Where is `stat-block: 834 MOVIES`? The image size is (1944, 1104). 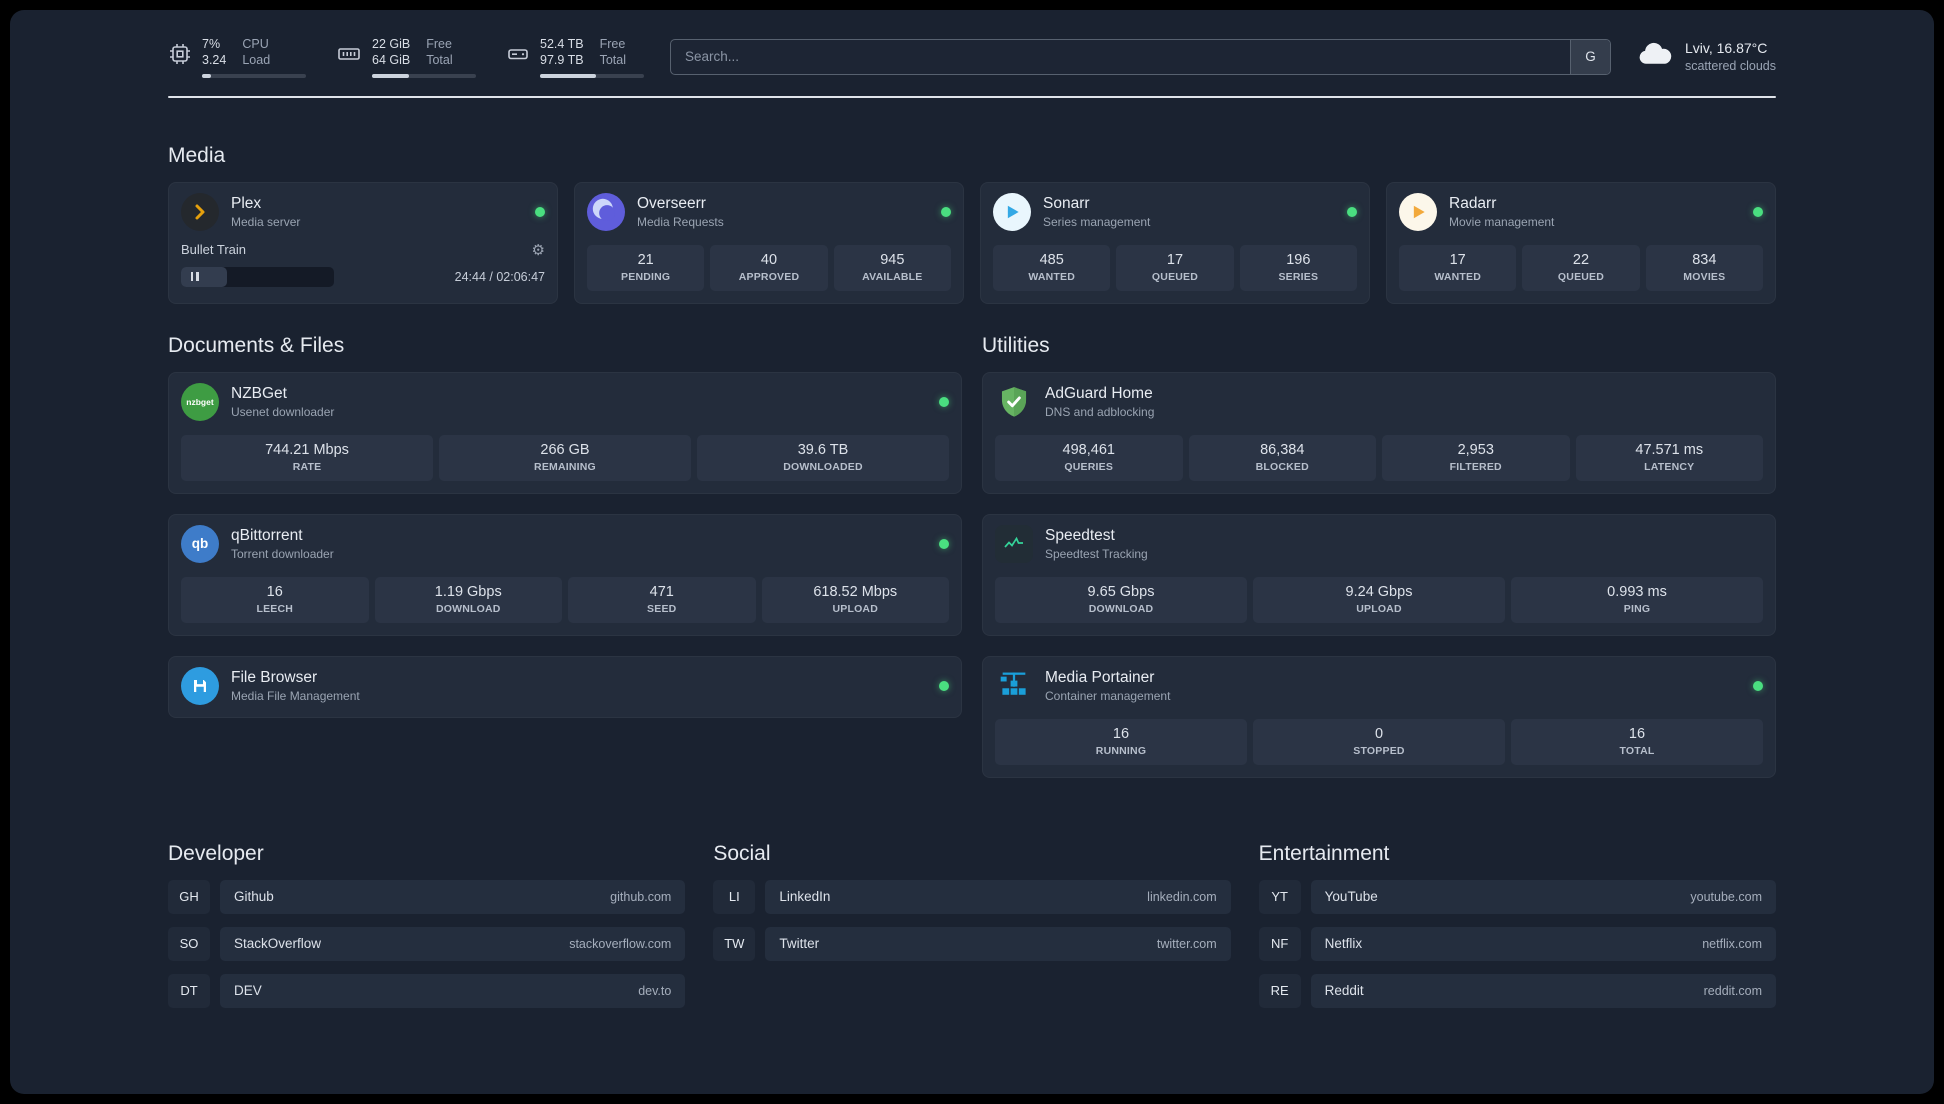
stat-block: 834 MOVIES is located at coordinates (1704, 267).